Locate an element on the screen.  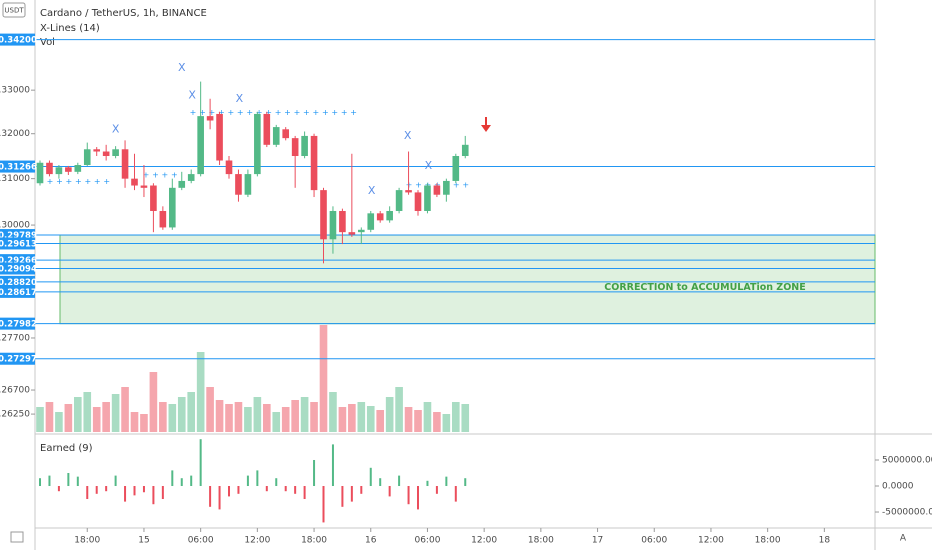
x-tick-label: 06:00 is located at coordinates (201, 541).